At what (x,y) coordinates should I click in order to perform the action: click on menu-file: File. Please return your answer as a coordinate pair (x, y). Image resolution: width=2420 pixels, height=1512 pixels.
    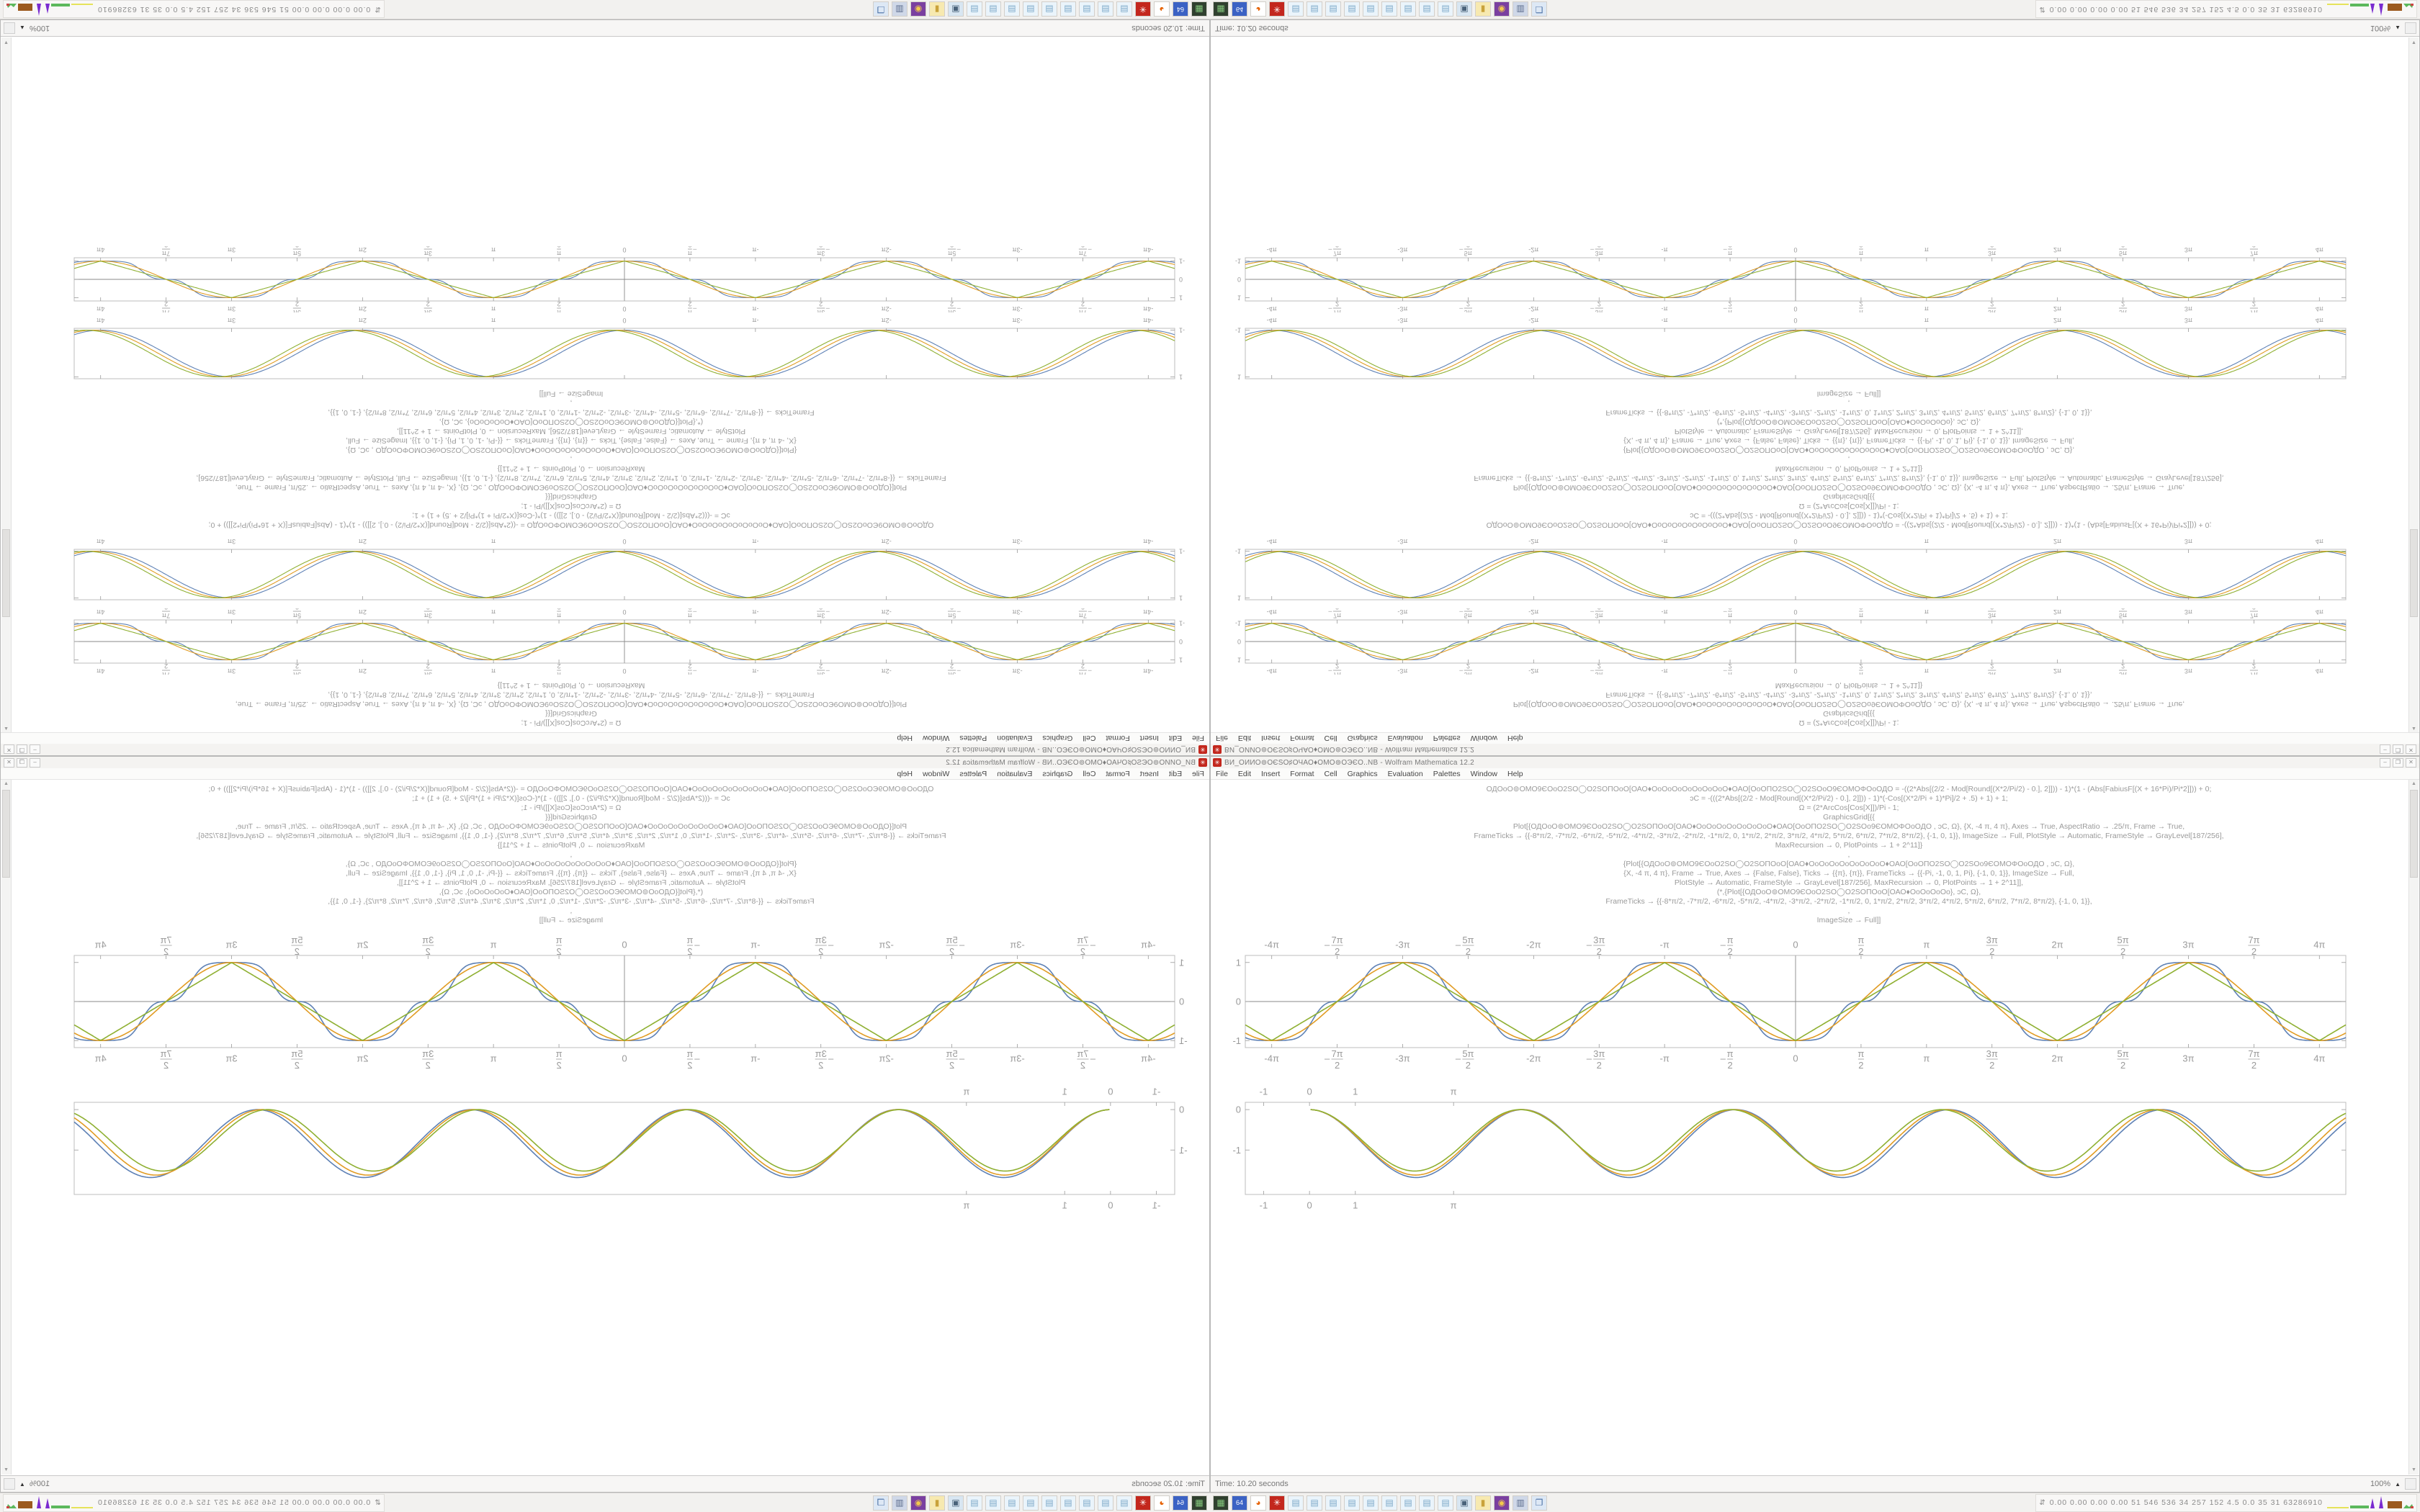
    Looking at the image, I should click on (1222, 738).